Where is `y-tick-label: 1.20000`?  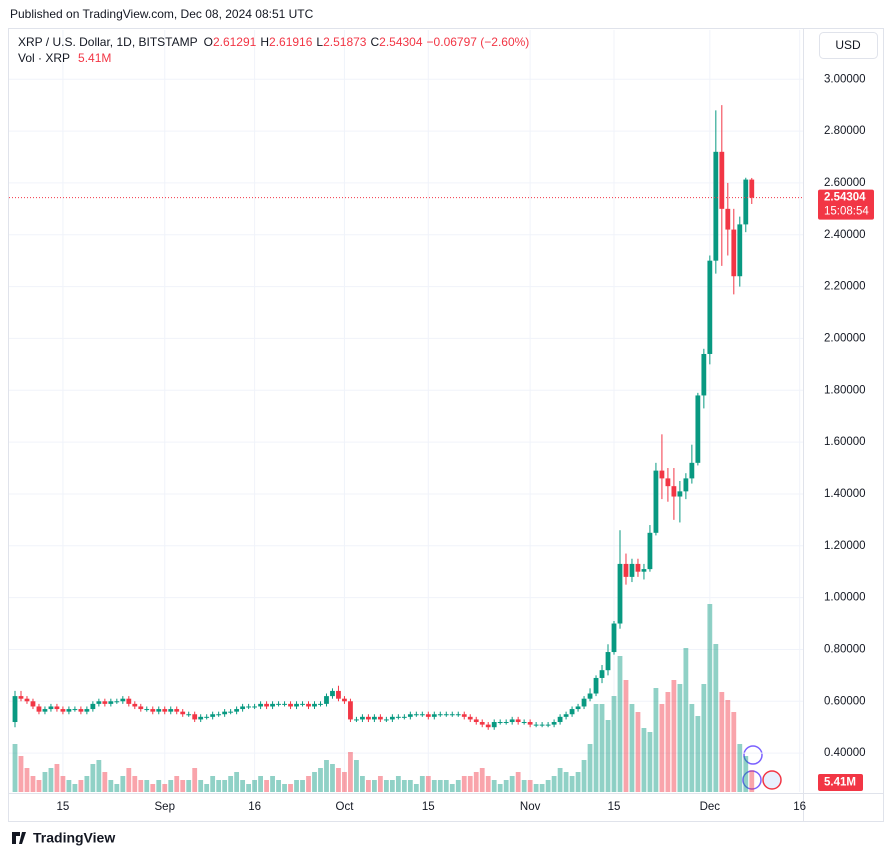 y-tick-label: 1.20000 is located at coordinates (845, 546).